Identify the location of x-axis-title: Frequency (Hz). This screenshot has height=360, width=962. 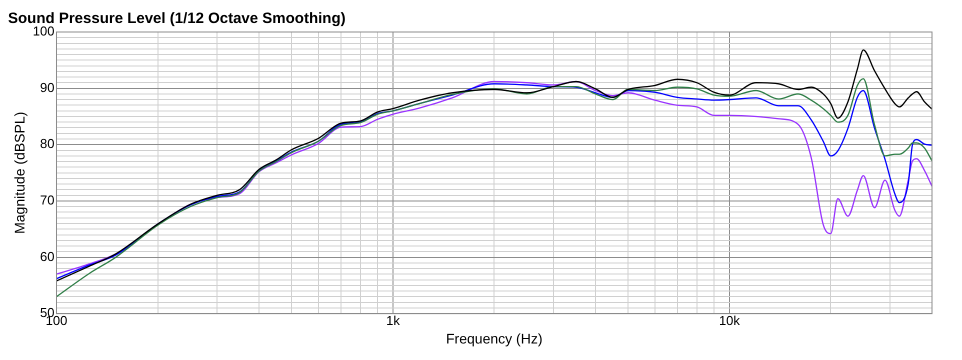
(494, 338).